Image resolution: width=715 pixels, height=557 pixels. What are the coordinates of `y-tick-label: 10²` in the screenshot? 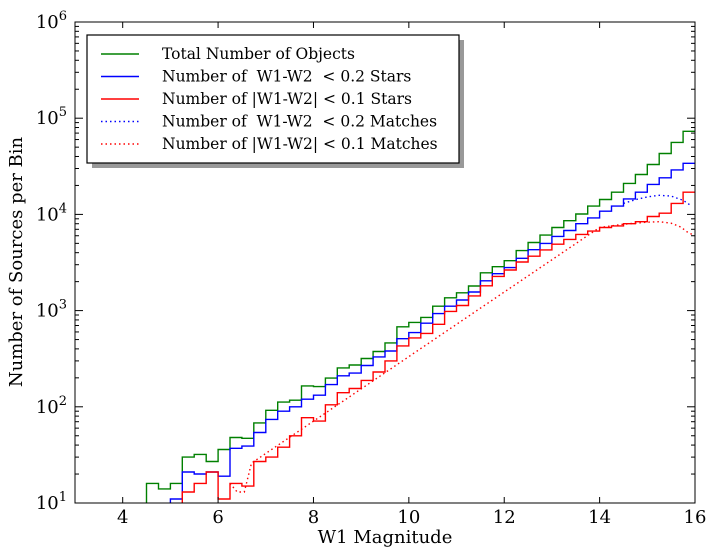 It's located at (51, 406).